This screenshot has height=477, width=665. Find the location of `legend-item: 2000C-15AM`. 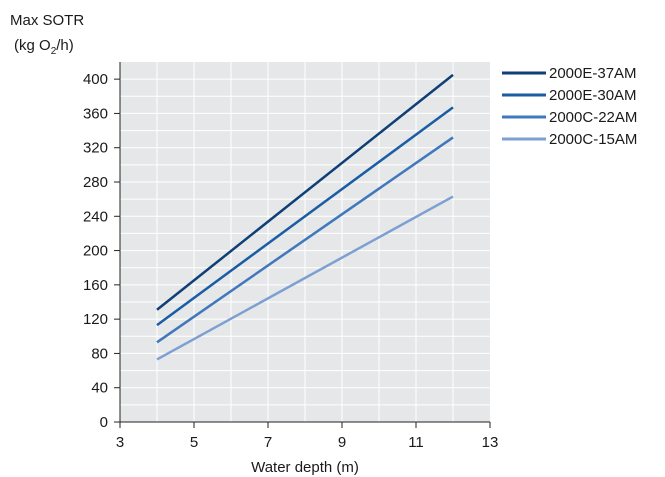

legend-item: 2000C-15AM is located at coordinates (569, 139).